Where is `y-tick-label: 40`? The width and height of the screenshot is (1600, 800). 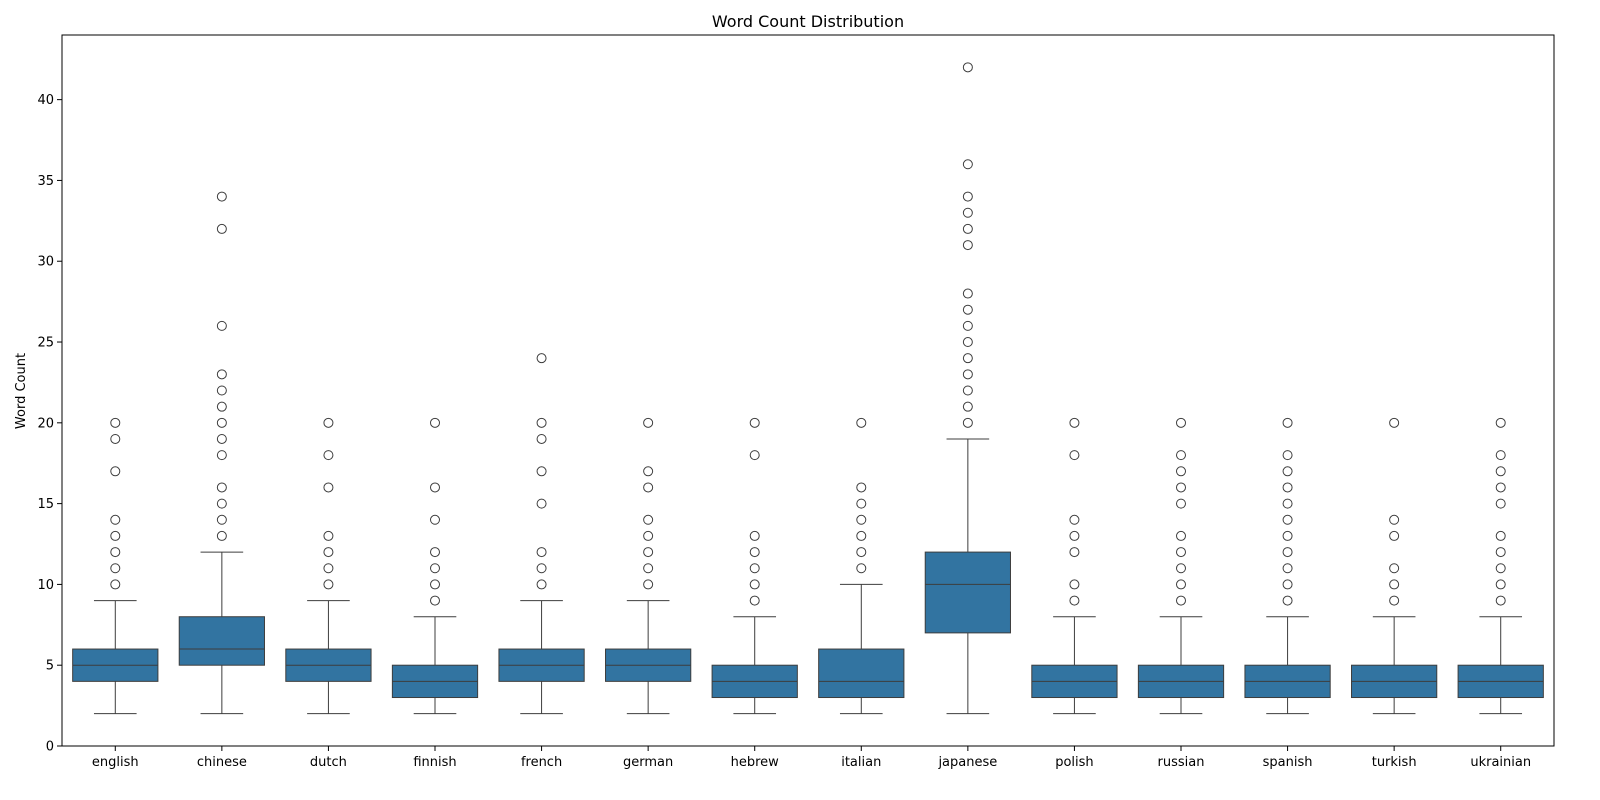 y-tick-label: 40 is located at coordinates (45, 100).